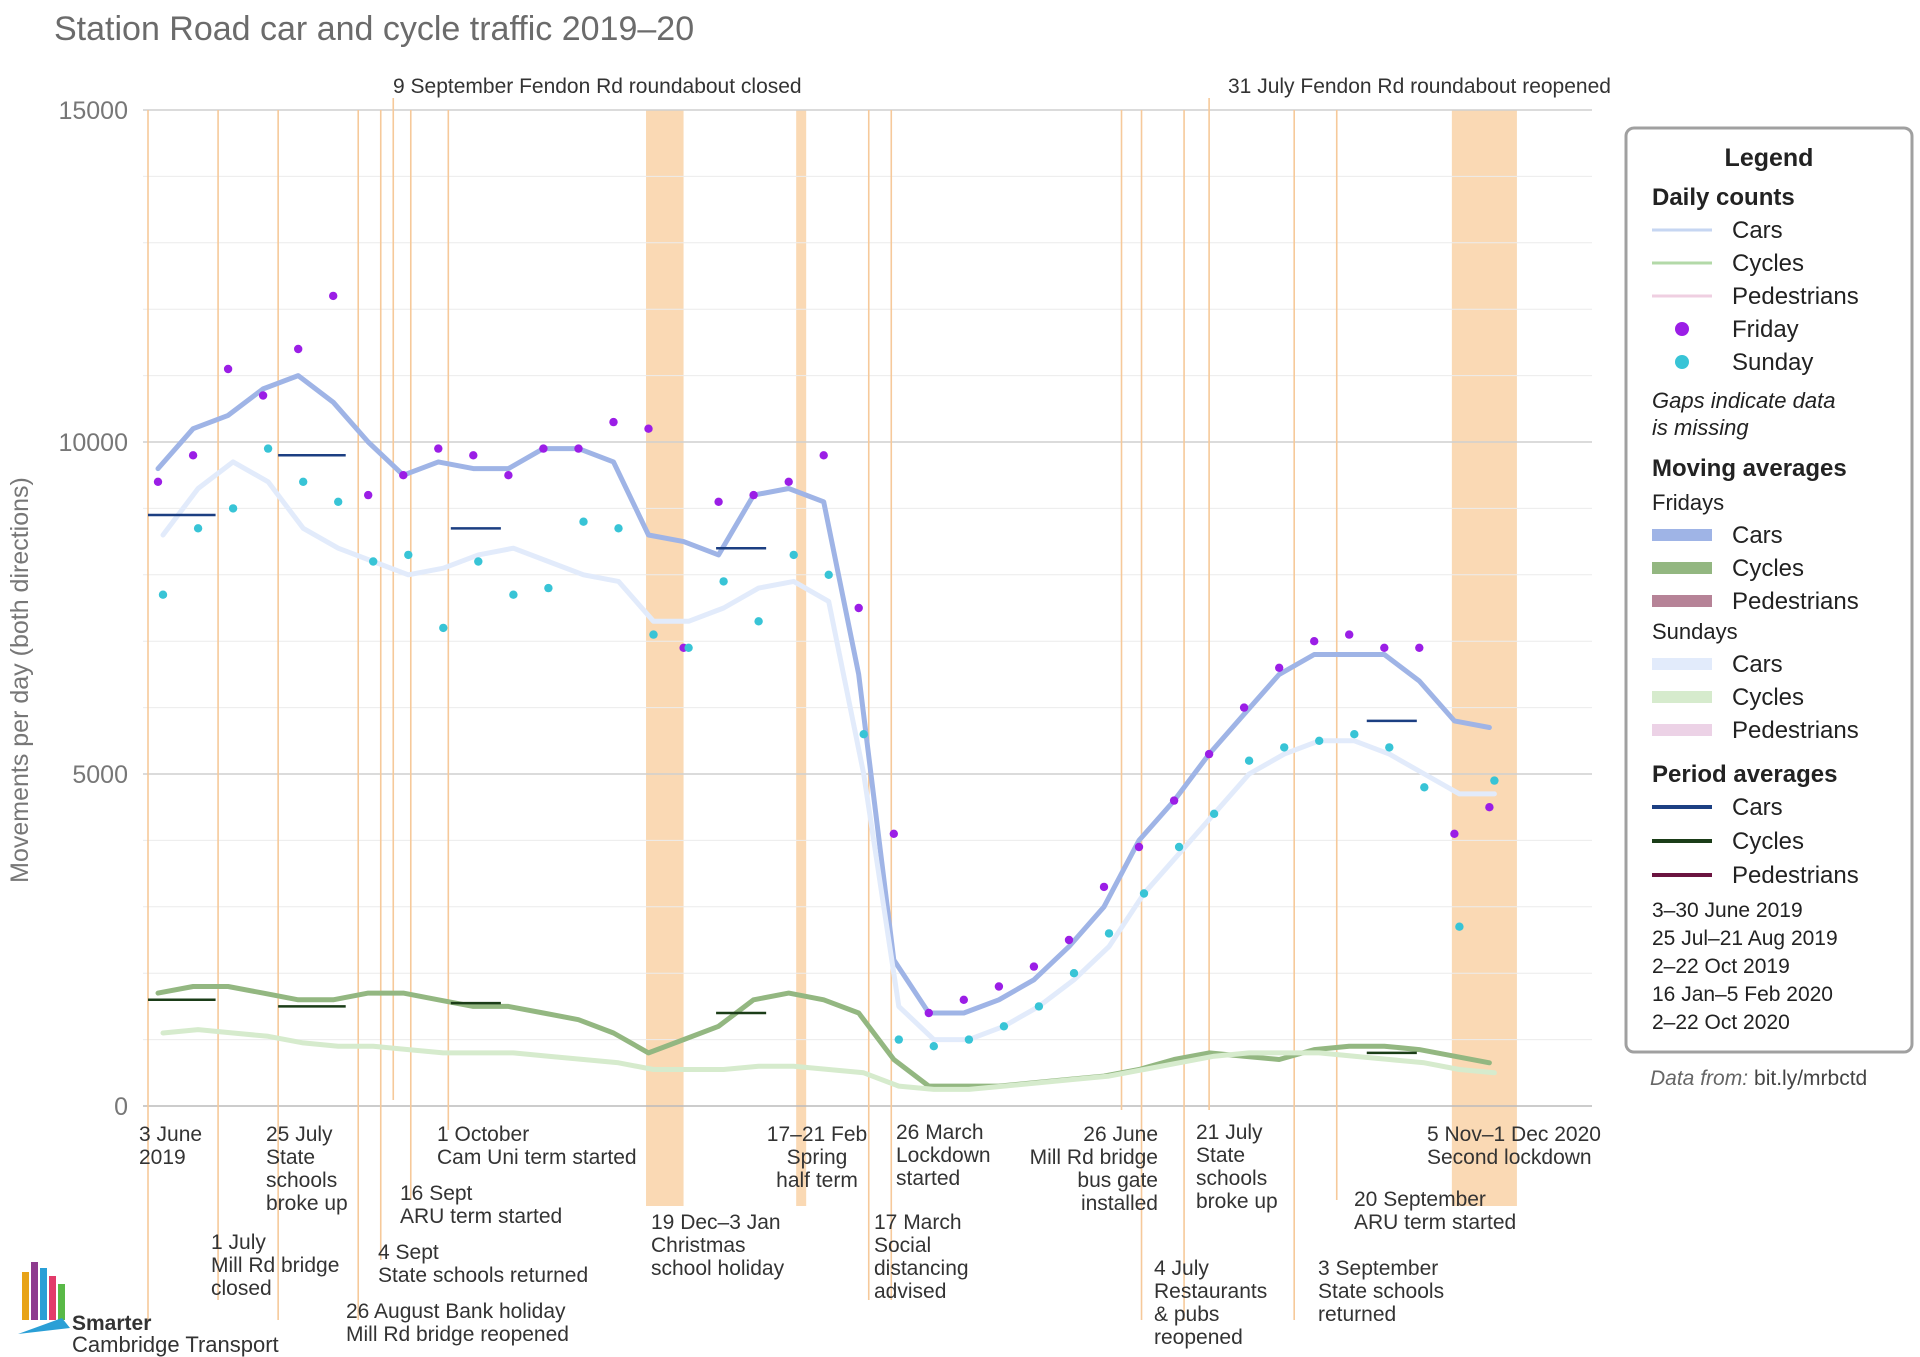 The height and width of the screenshot is (1357, 1920). Describe the element at coordinates (716, 1222) in the screenshot. I see `annotation-line: 19 Dec–3 Jan` at that location.